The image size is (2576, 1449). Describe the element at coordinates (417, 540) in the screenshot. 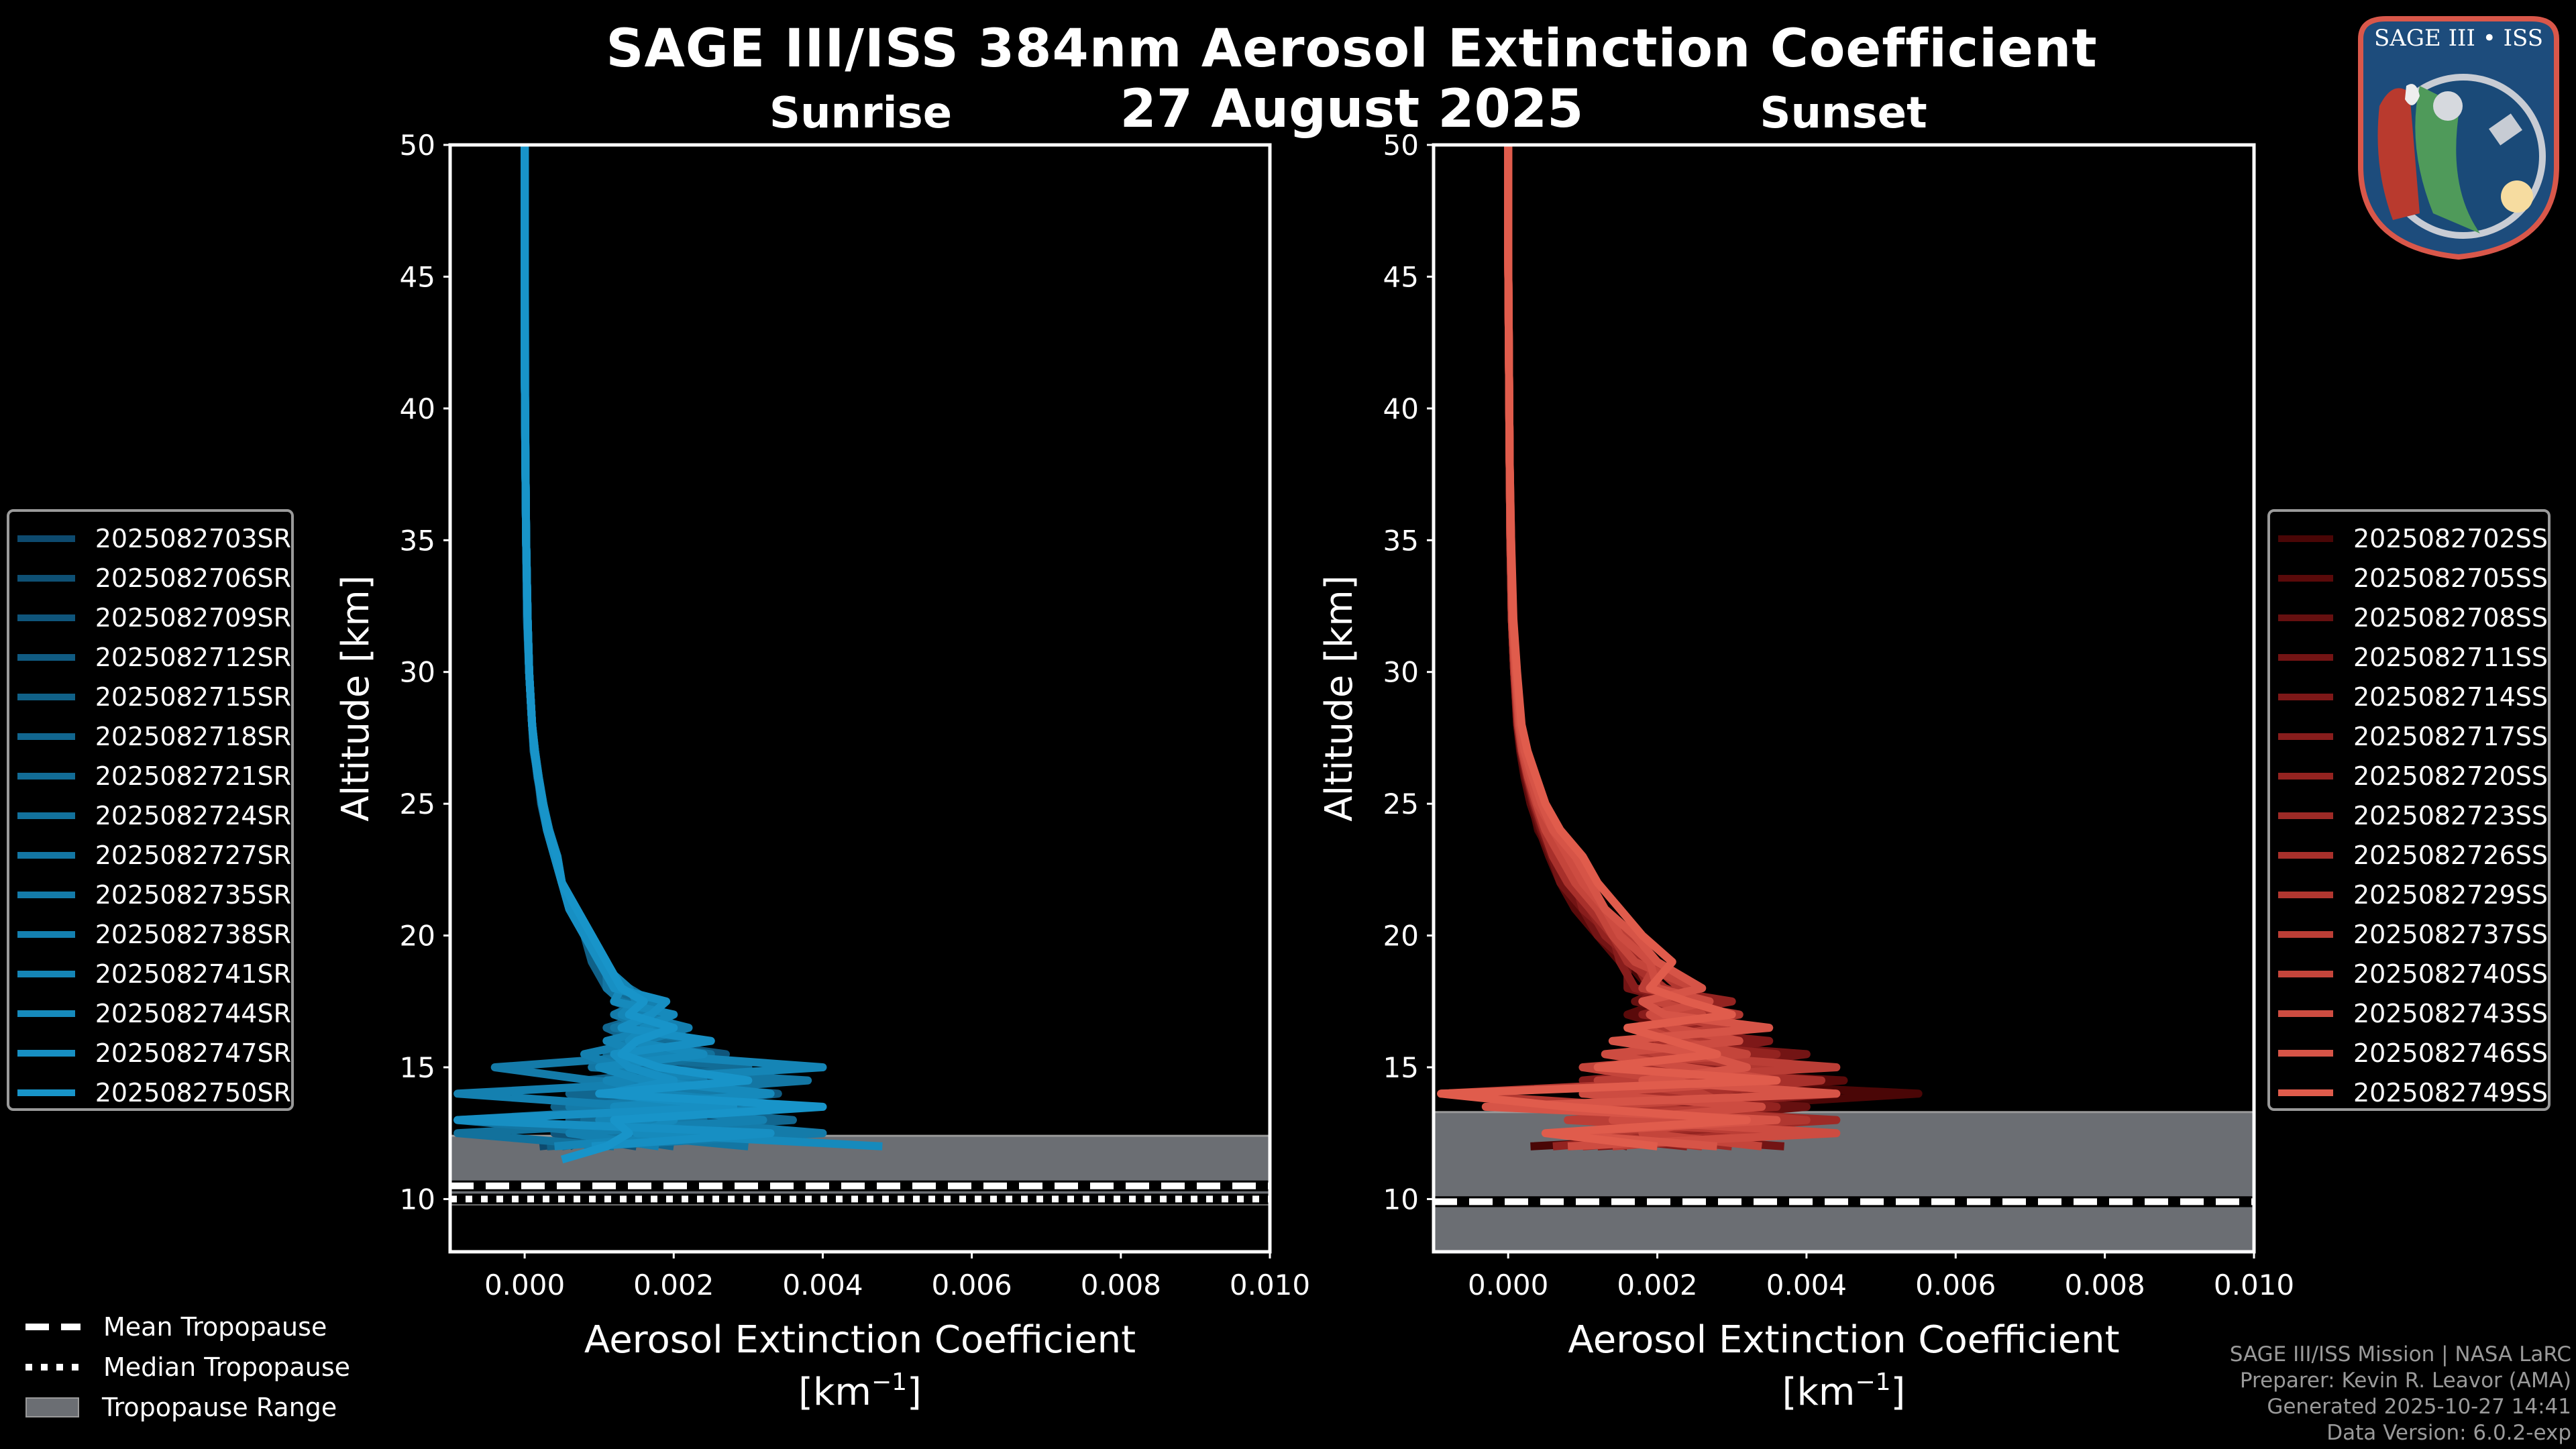

I see `y-tick-label: 35` at that location.